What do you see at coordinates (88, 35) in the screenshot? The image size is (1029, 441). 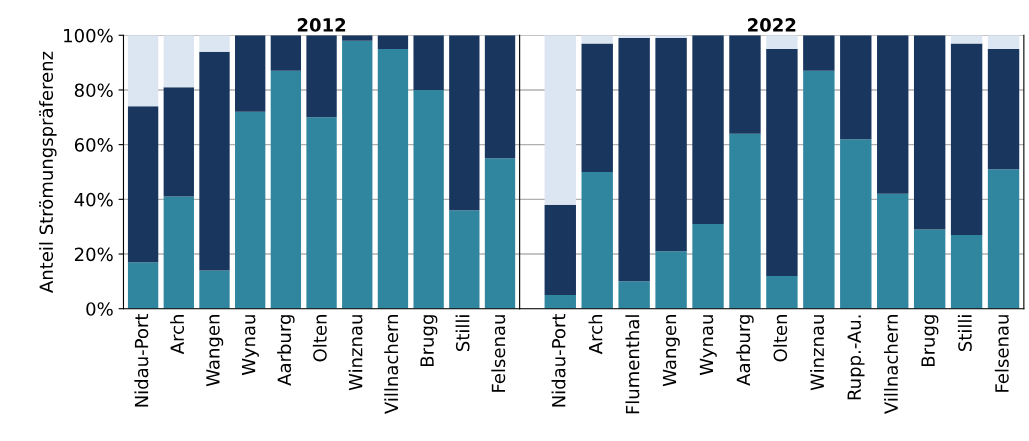 I see `y-tick-label: 100%` at bounding box center [88, 35].